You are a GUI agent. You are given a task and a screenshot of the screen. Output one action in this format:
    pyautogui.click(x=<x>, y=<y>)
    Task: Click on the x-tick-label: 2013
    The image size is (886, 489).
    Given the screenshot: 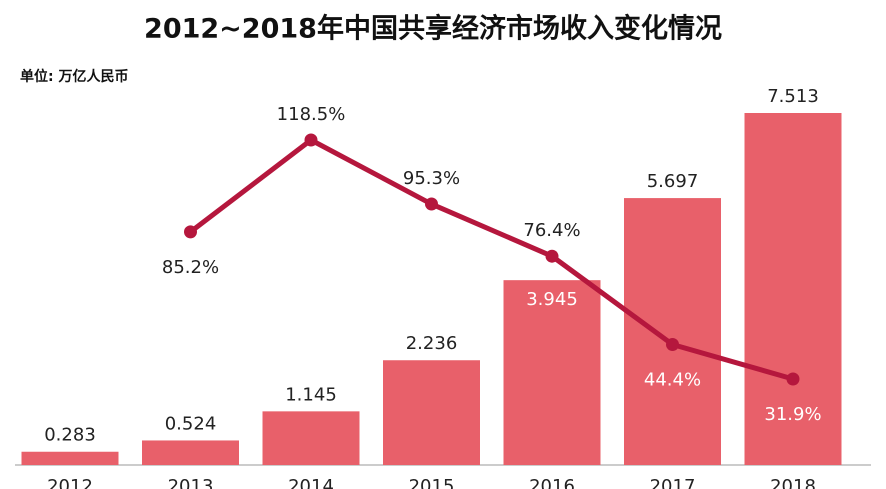 What is the action you would take?
    pyautogui.click(x=191, y=482)
    